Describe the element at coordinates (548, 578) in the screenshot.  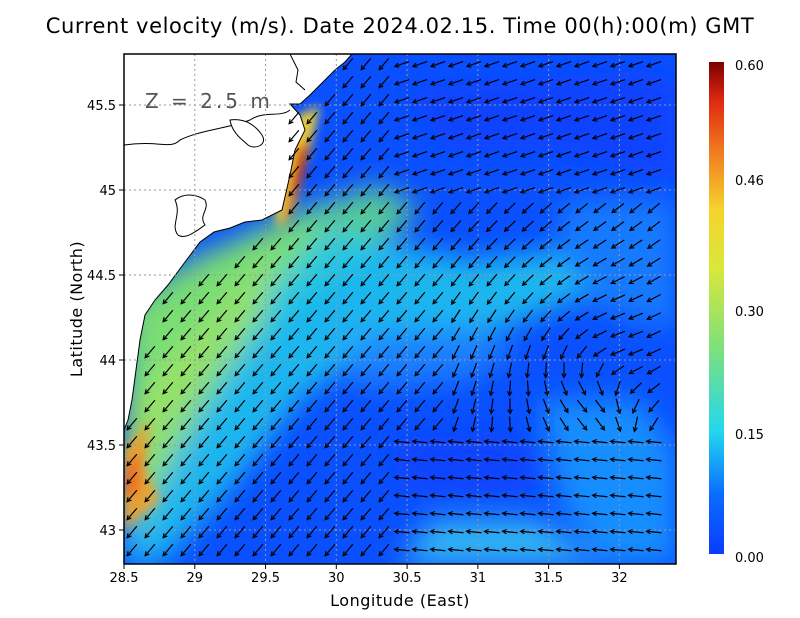
I see `x-tick-label: 31.5` at that location.